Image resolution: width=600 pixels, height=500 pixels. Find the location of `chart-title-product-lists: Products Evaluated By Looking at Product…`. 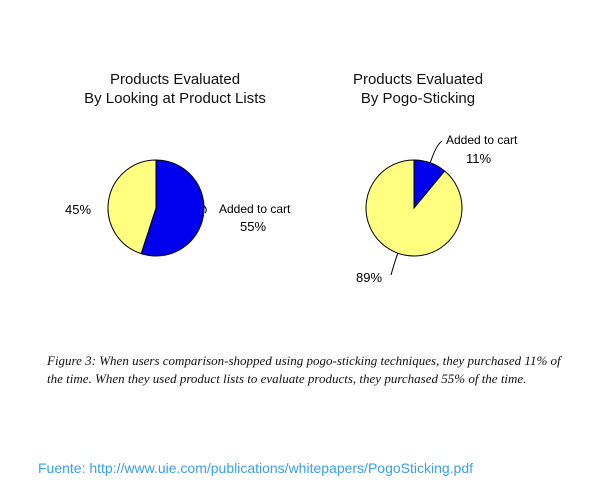

chart-title-product-lists: Products Evaluated By Looking at Product… is located at coordinates (175, 89).